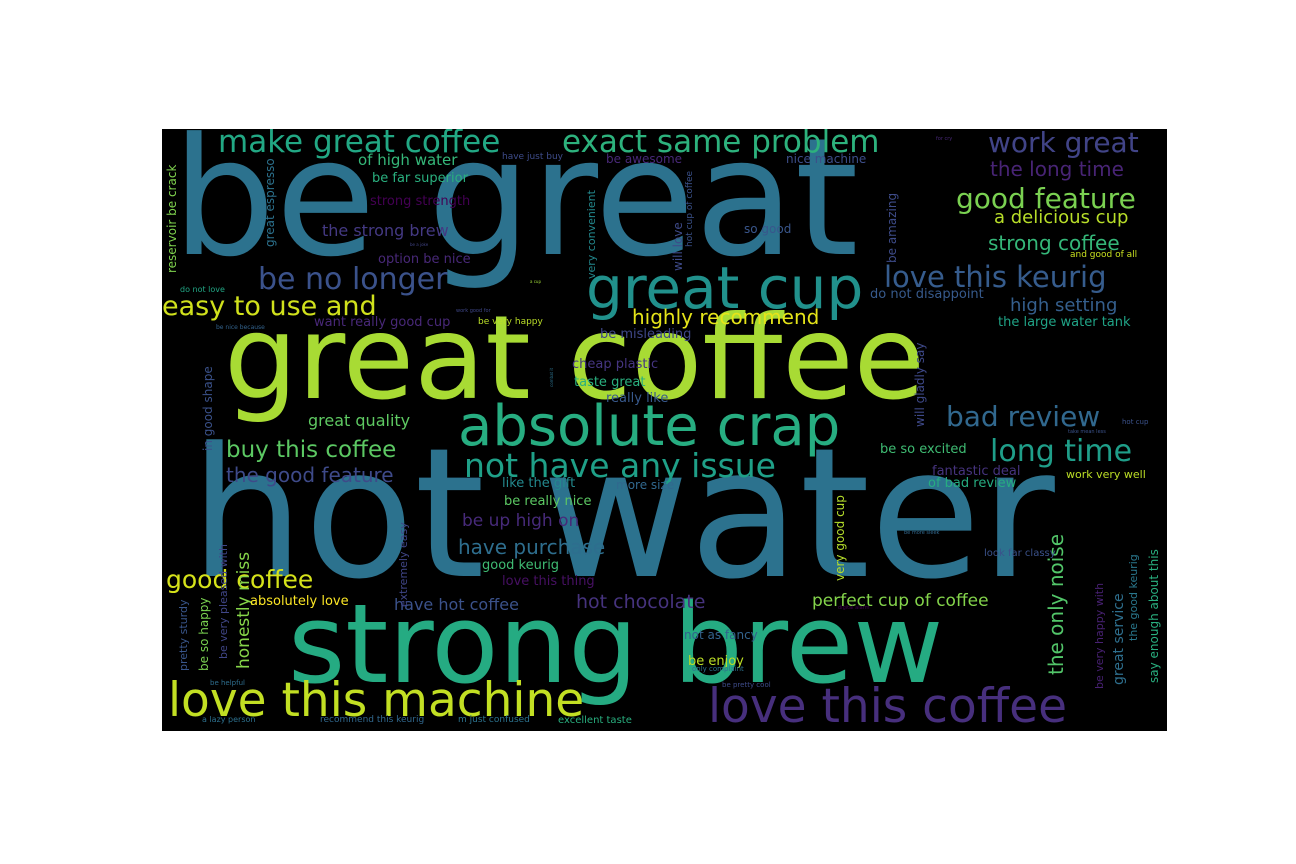 This screenshot has width=1296, height=864. What do you see at coordinates (311, 450) in the screenshot?
I see `word: buy this coffee` at bounding box center [311, 450].